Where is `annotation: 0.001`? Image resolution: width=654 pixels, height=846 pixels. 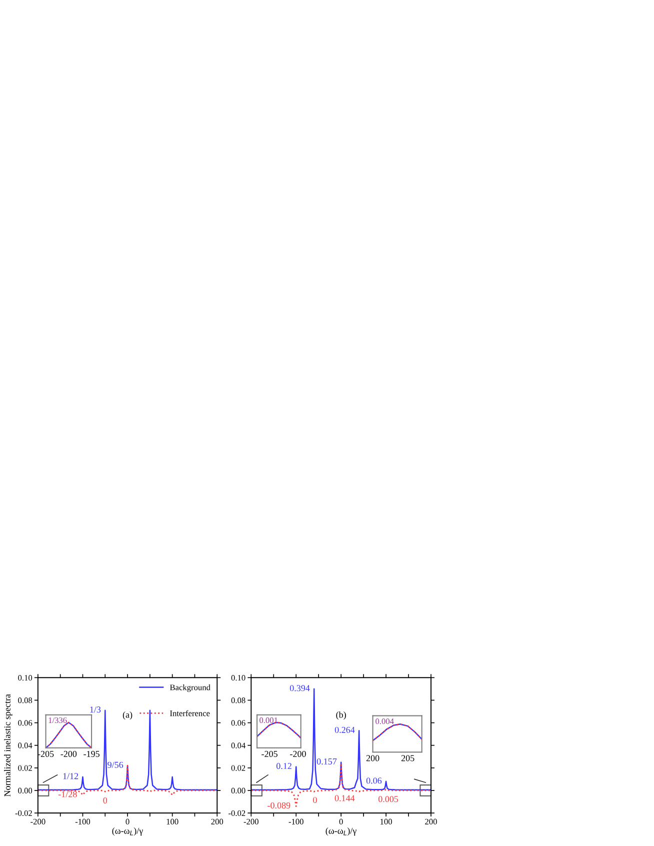 annotation: 0.001 is located at coordinates (269, 720).